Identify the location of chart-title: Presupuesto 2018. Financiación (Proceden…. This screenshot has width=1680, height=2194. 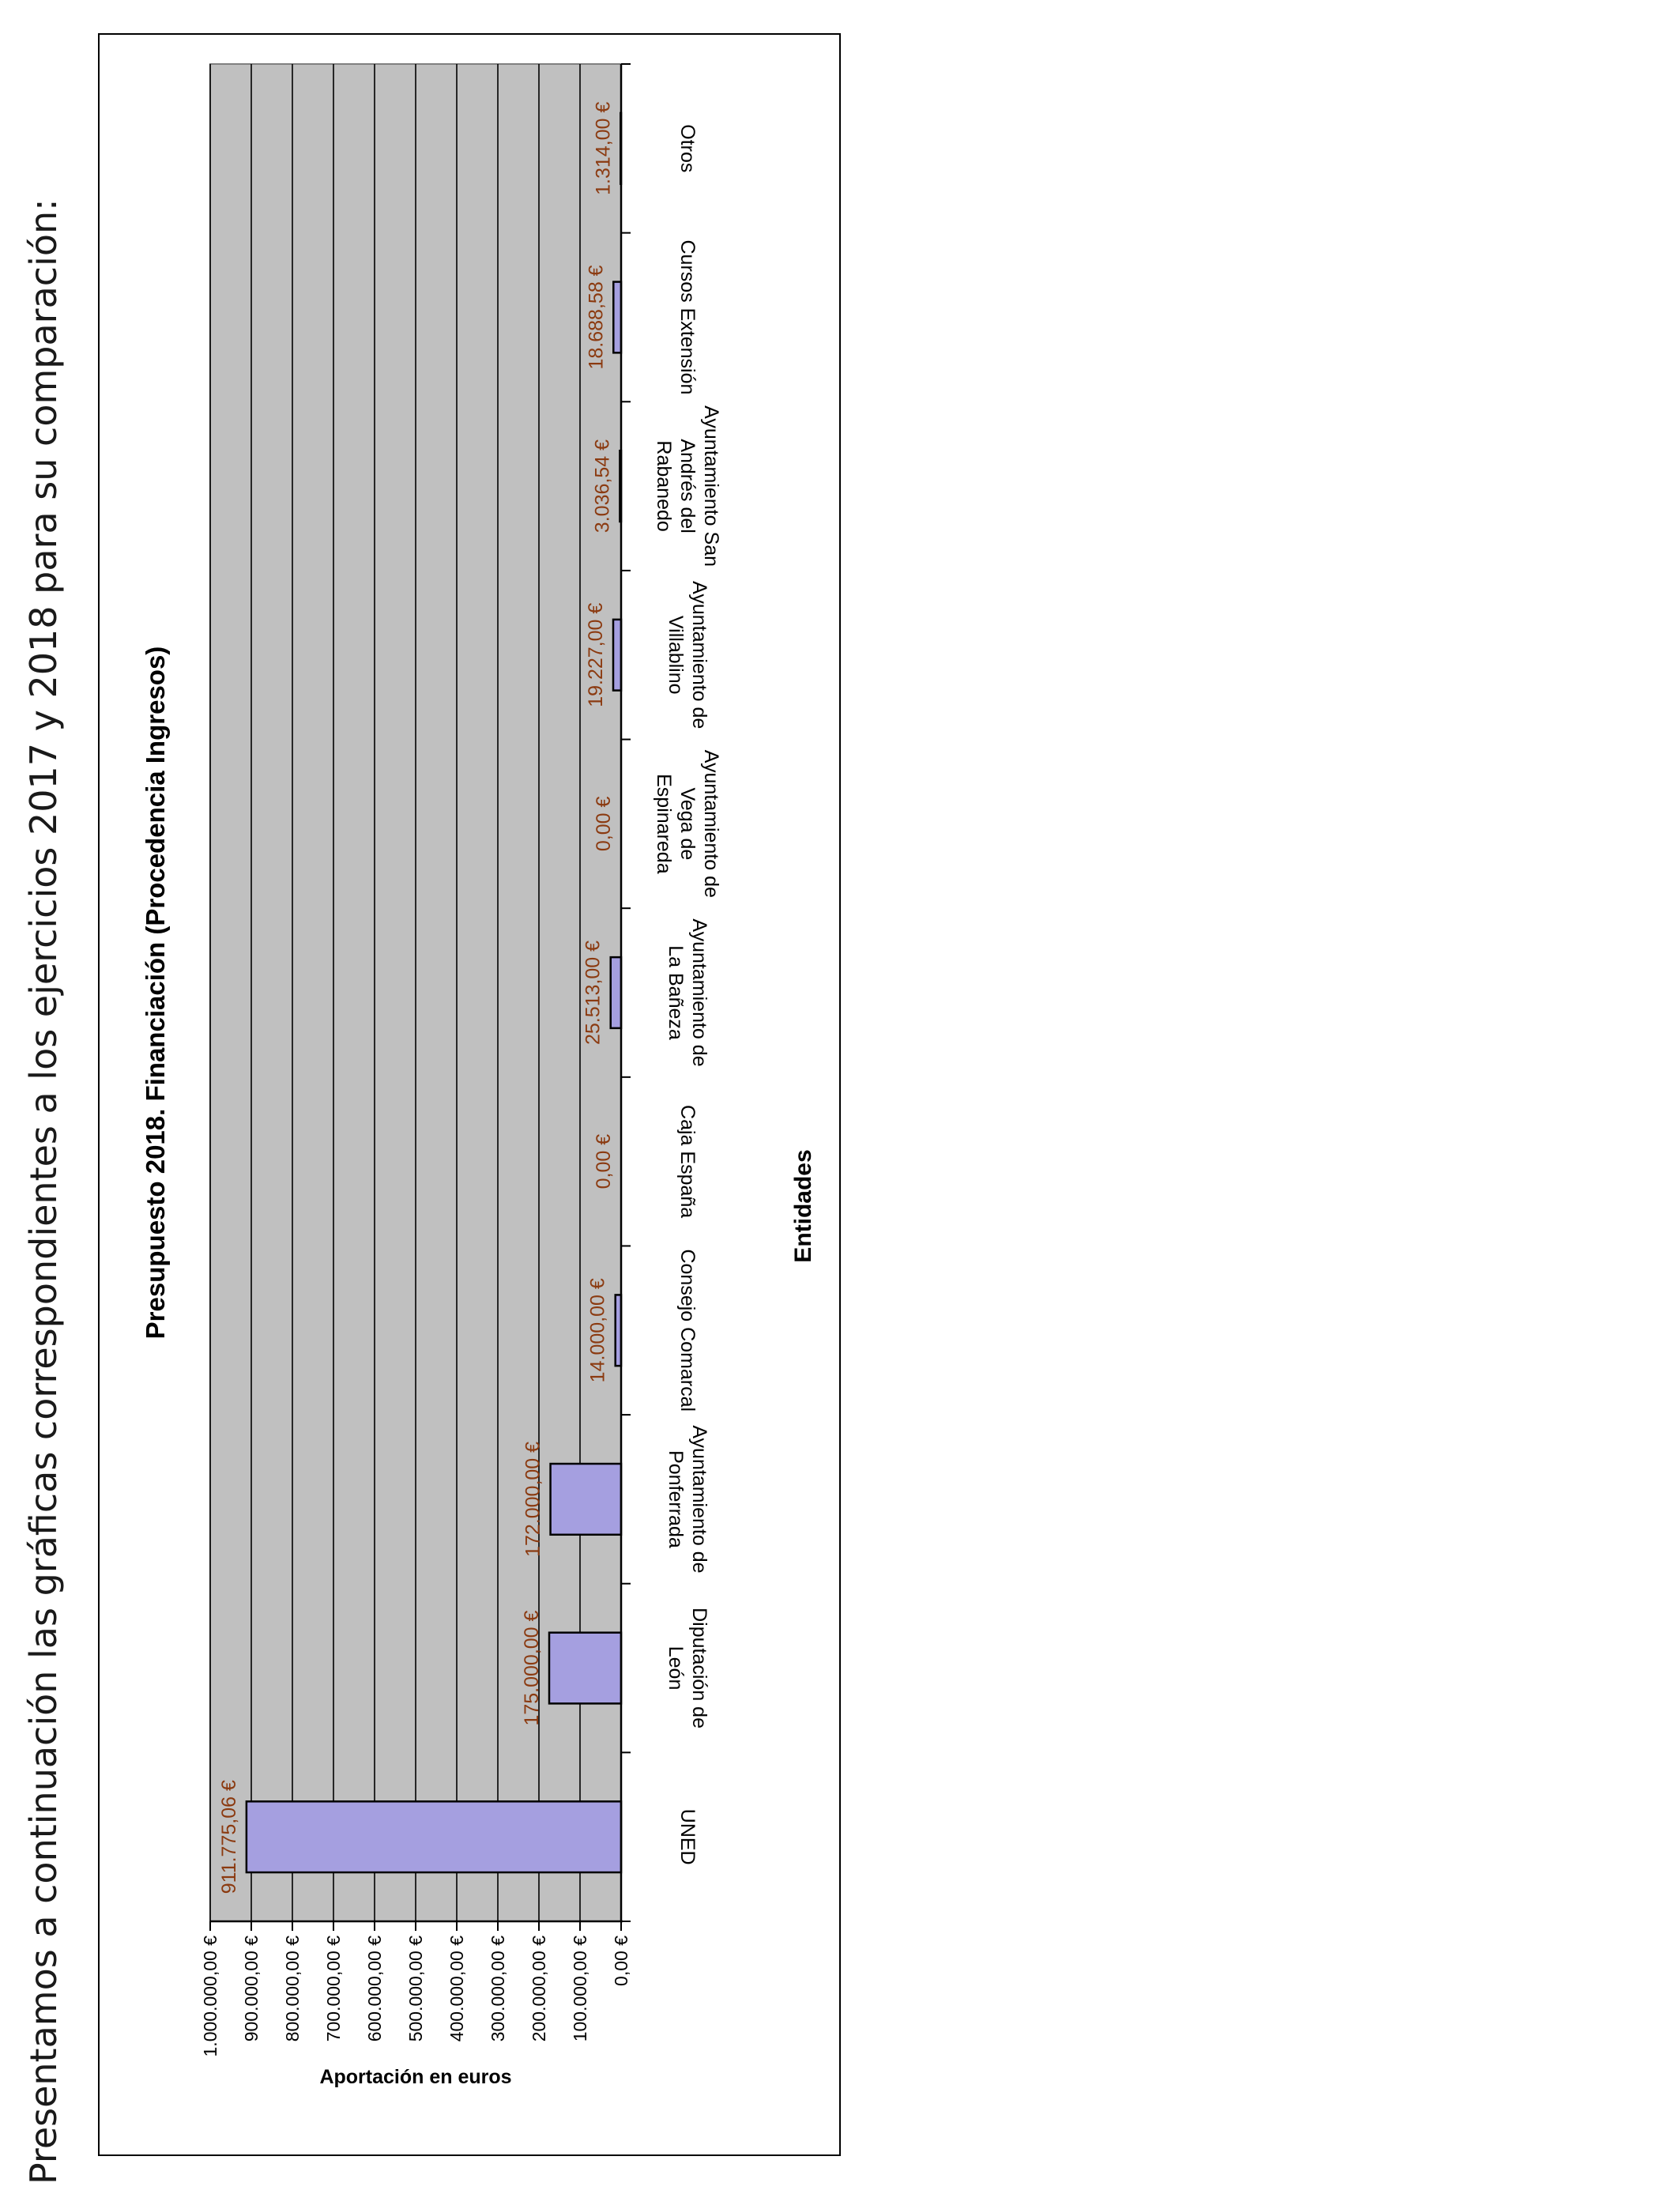
(155, 993).